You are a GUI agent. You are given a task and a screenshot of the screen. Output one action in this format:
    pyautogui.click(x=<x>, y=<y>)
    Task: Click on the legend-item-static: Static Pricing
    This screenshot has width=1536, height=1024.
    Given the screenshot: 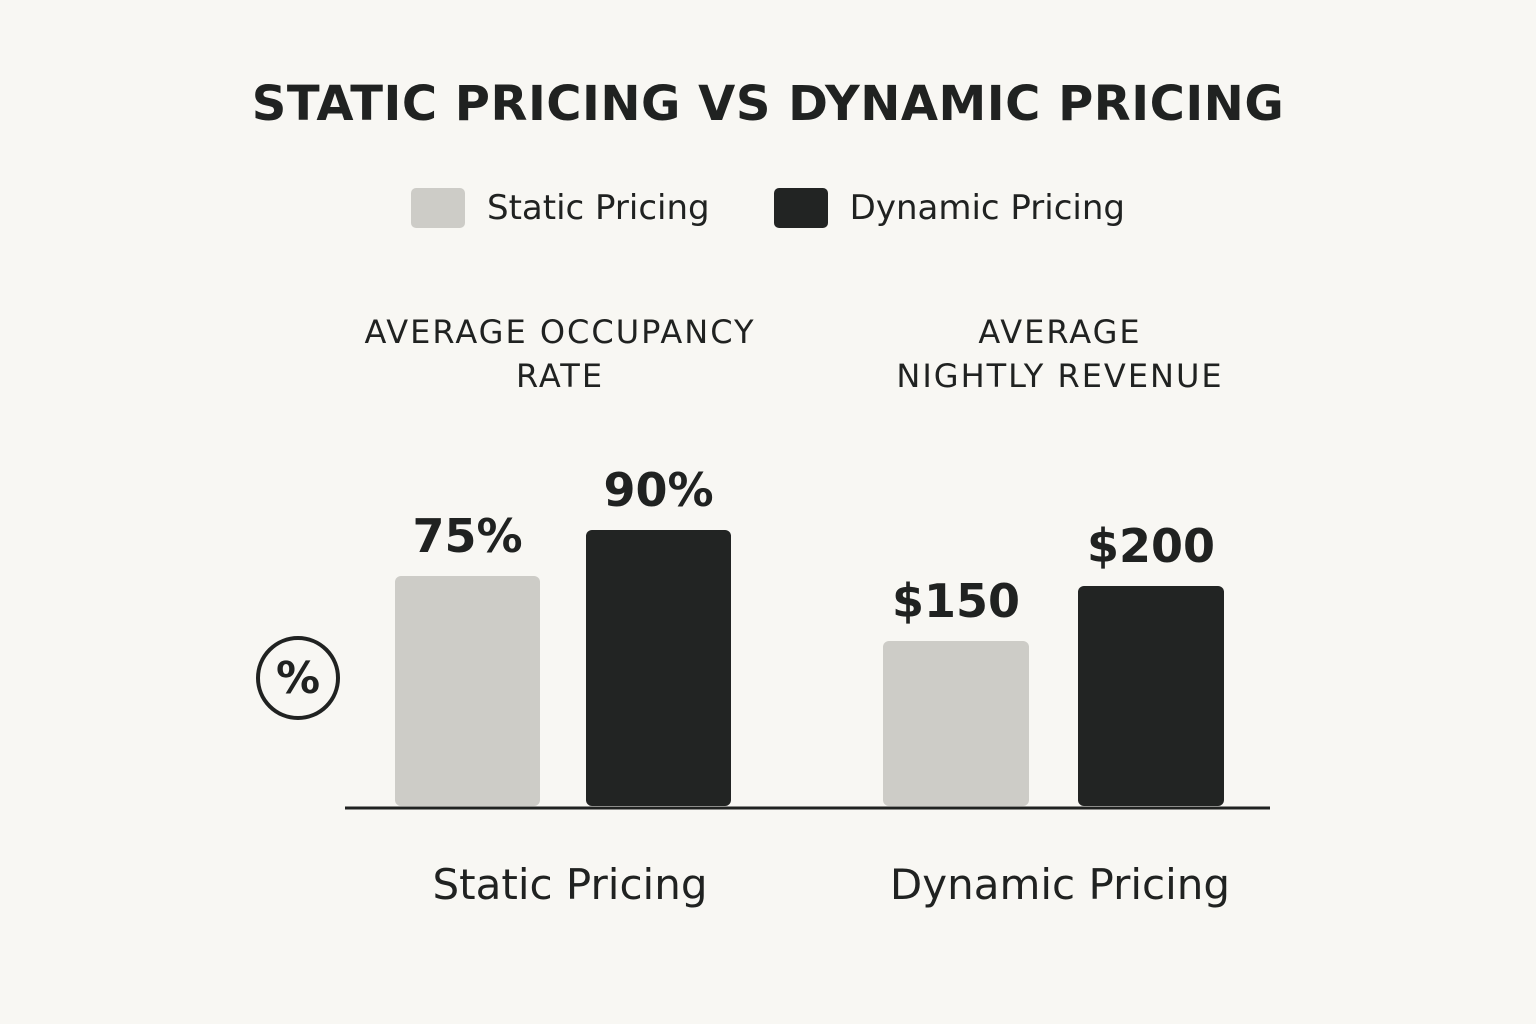 What is the action you would take?
    pyautogui.click(x=560, y=208)
    